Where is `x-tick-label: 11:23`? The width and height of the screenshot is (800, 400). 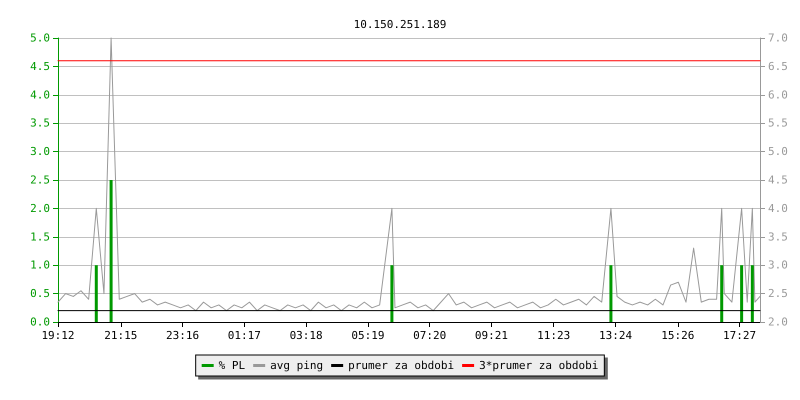 x-tick-label: 11:23 is located at coordinates (553, 335).